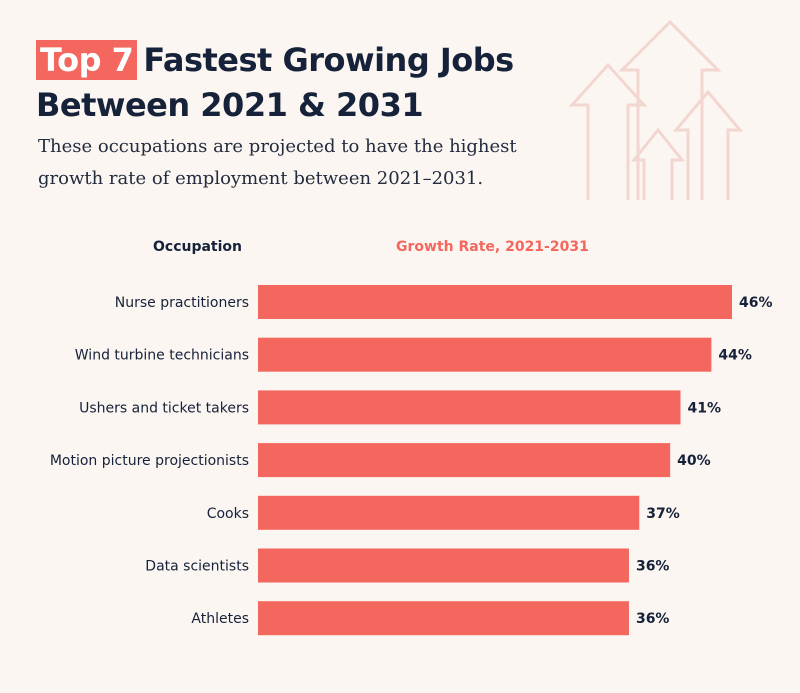 This screenshot has width=800, height=693. Describe the element at coordinates (149, 461) in the screenshot. I see `category-label: Motion picture projectionists` at that location.